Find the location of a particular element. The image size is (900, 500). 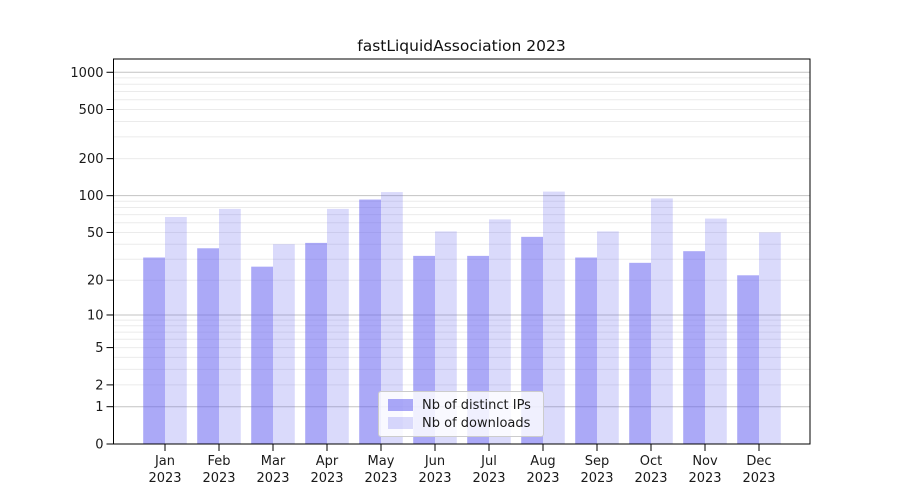

bar-distinct-ips-feb is located at coordinates (208, 346).